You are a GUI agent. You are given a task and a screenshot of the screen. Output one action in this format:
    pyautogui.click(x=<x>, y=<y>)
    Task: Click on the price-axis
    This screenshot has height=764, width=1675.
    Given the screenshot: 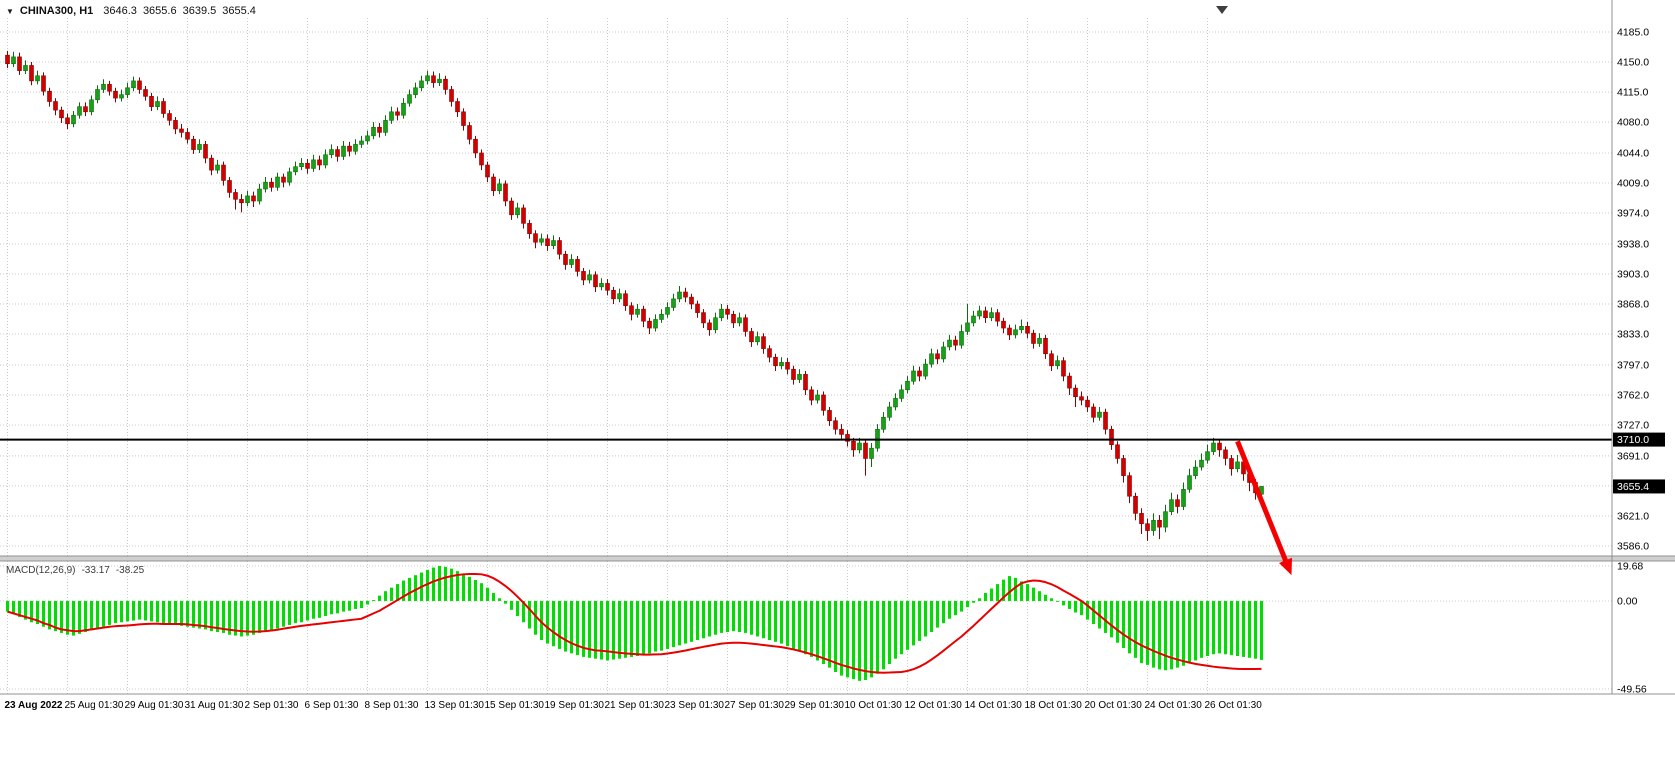 What is the action you would take?
    pyautogui.click(x=1644, y=347)
    